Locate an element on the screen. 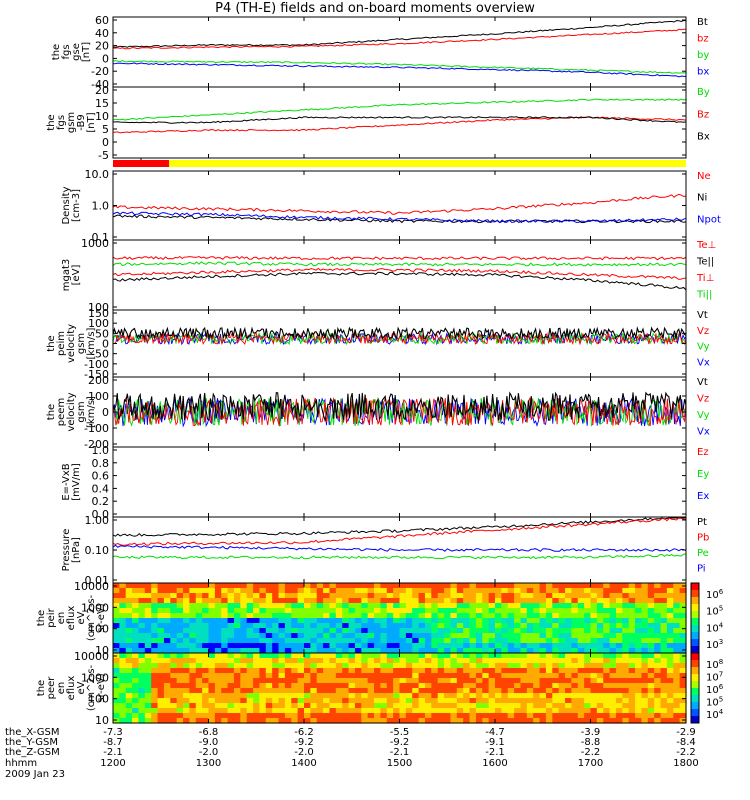  y-tick-label: 1.0 is located at coordinates (101, 206).